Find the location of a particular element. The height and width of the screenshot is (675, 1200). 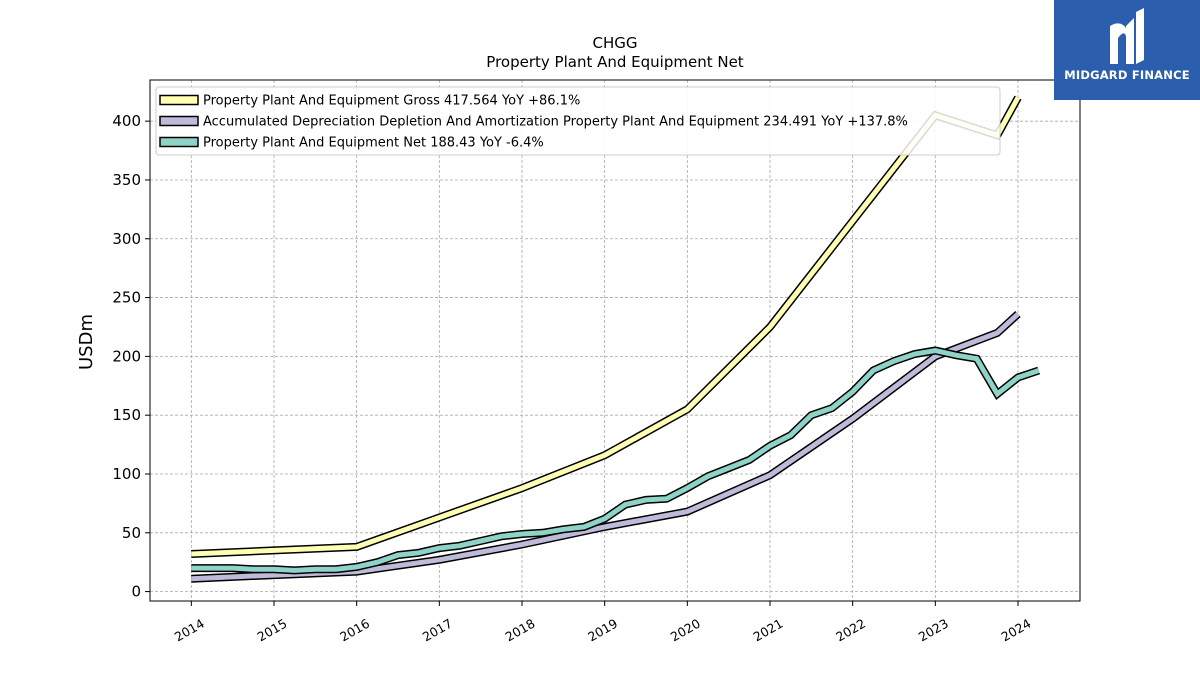

y-tick-label: 300 is located at coordinates (126, 239).